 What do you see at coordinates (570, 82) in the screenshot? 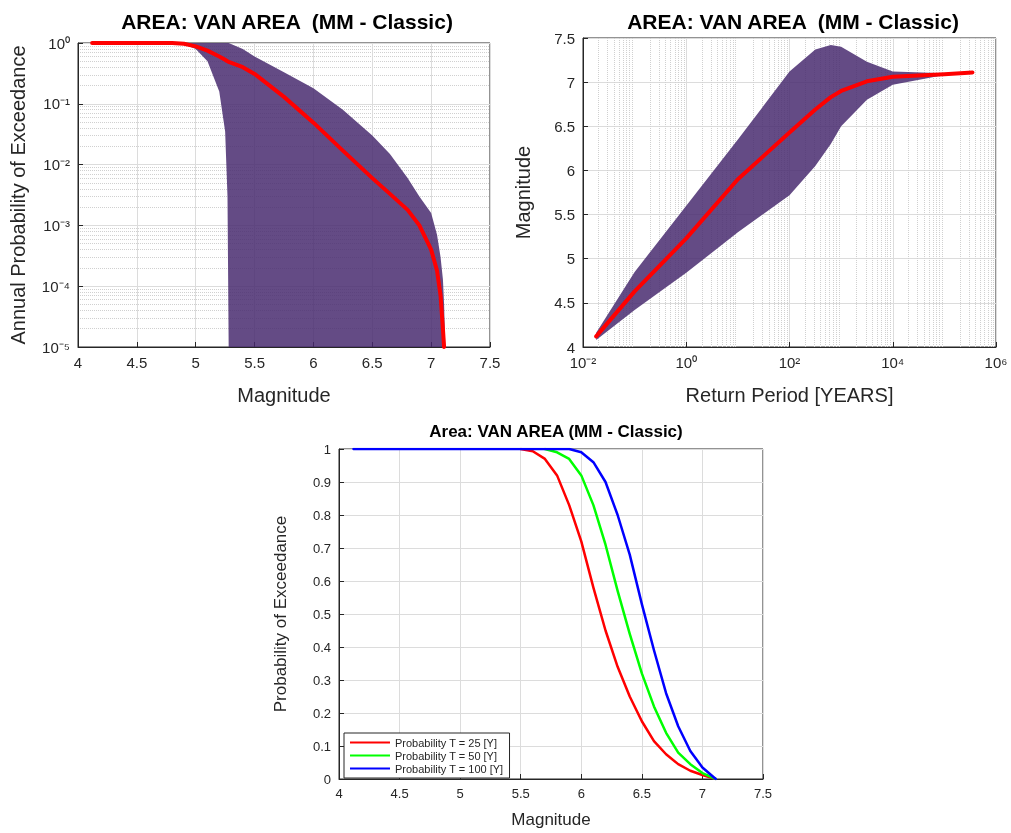
I see `y-tick-label: 7` at bounding box center [570, 82].